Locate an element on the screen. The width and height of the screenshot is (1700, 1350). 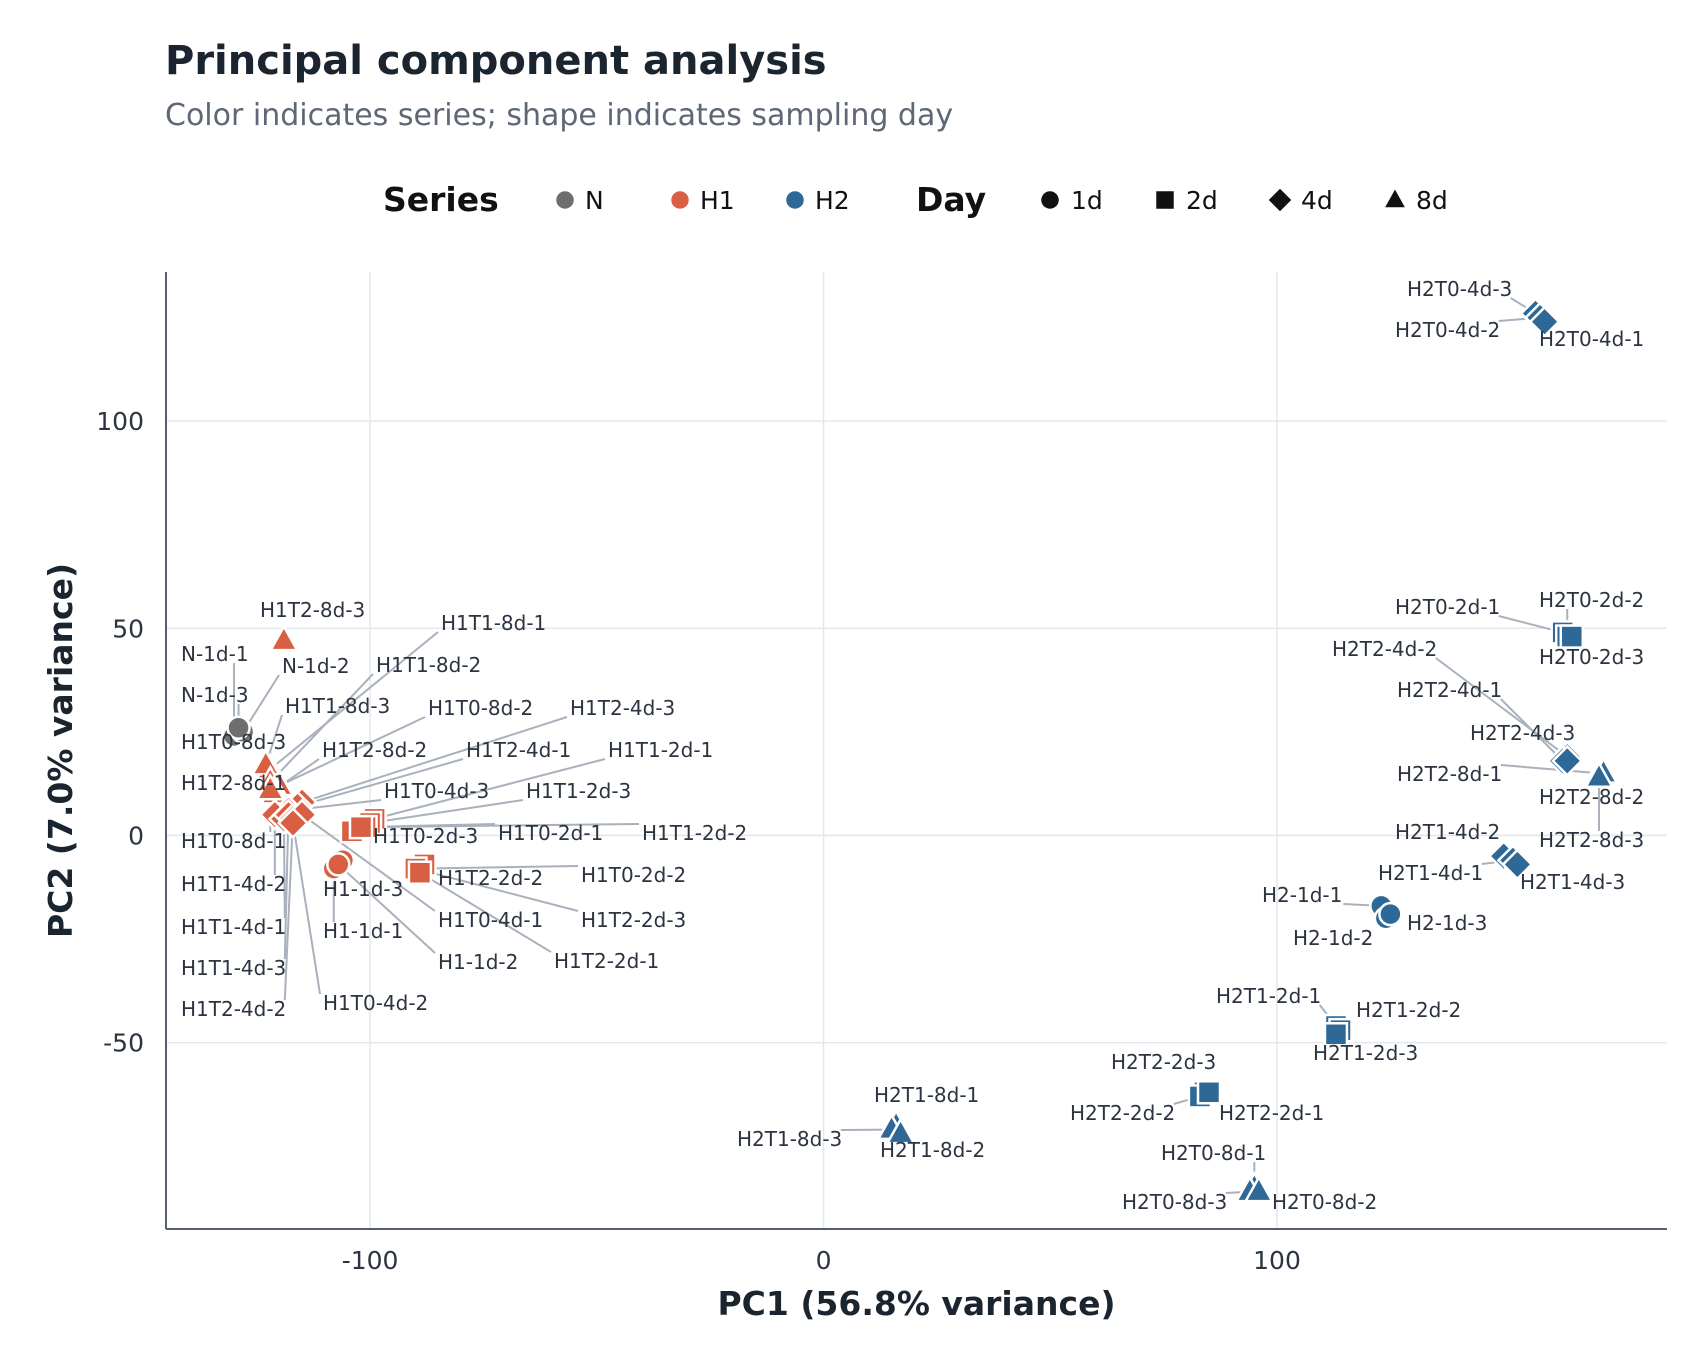
legend-series-label: H1 is located at coordinates (717, 200).